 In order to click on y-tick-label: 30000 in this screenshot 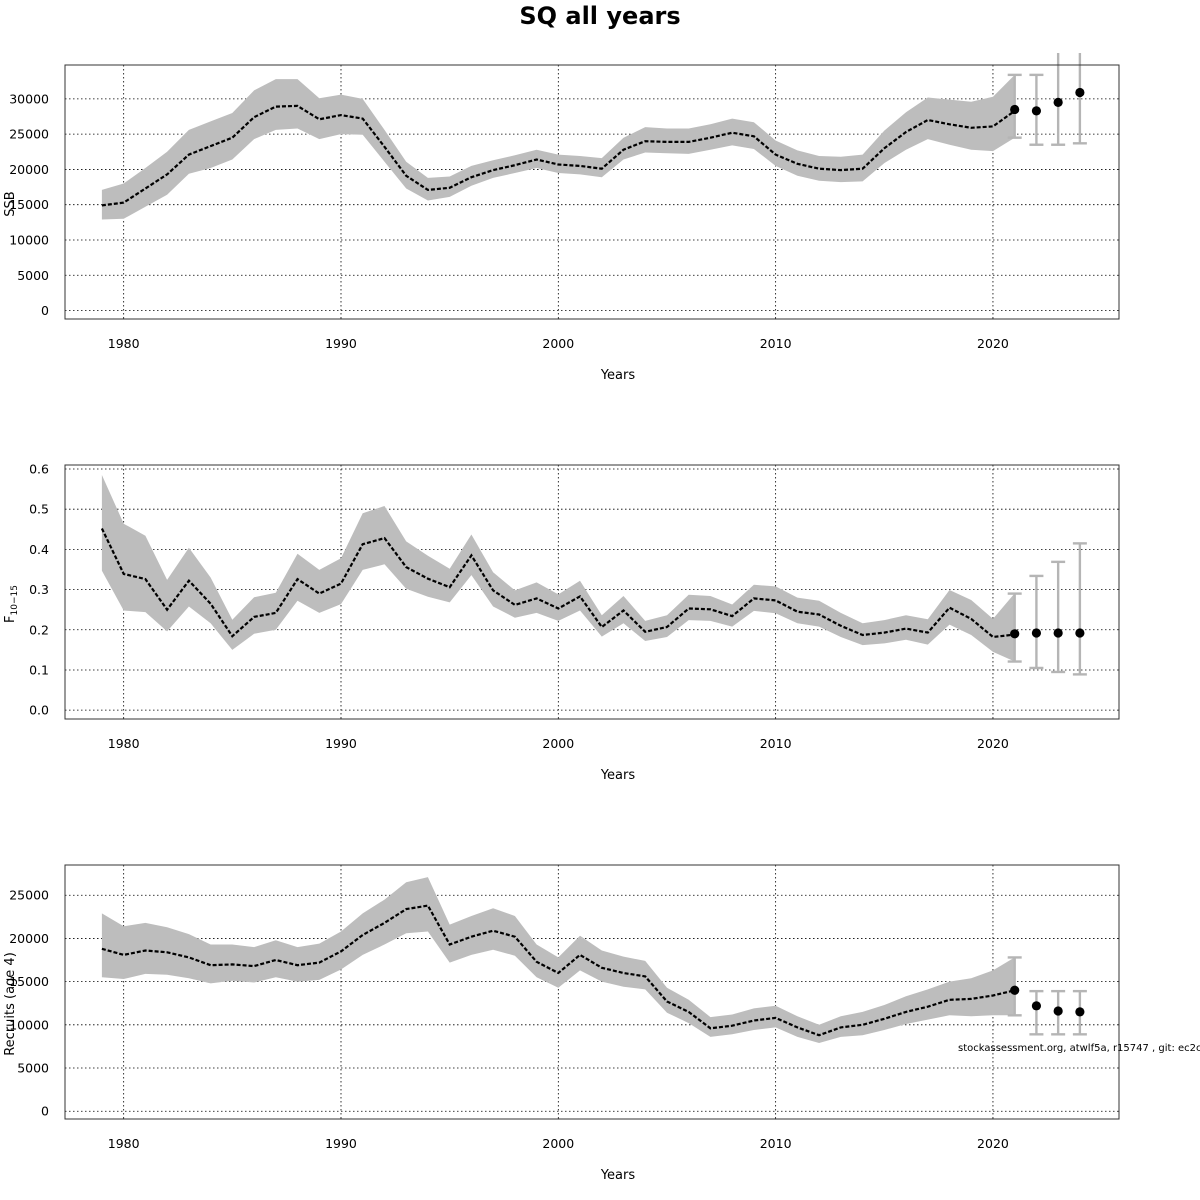, I will do `click(29, 98)`.